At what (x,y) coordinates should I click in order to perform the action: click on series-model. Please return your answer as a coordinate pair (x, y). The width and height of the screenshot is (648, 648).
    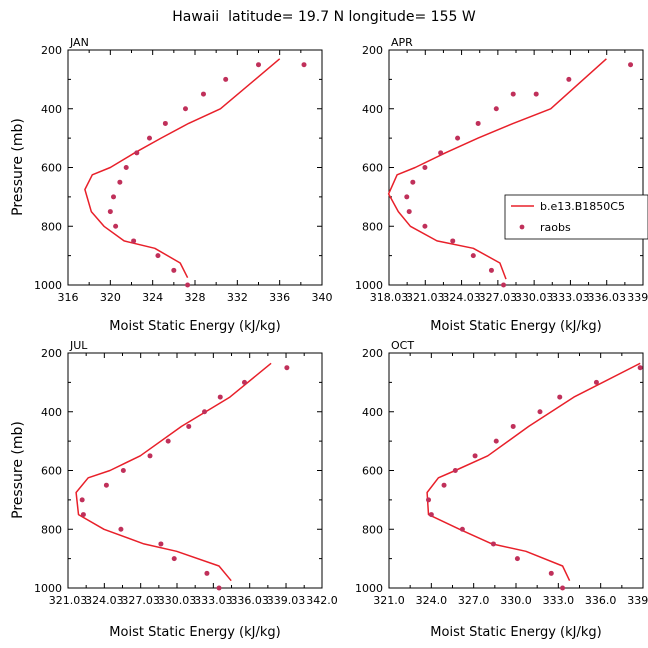
    Looking at the image, I should click on (182, 168).